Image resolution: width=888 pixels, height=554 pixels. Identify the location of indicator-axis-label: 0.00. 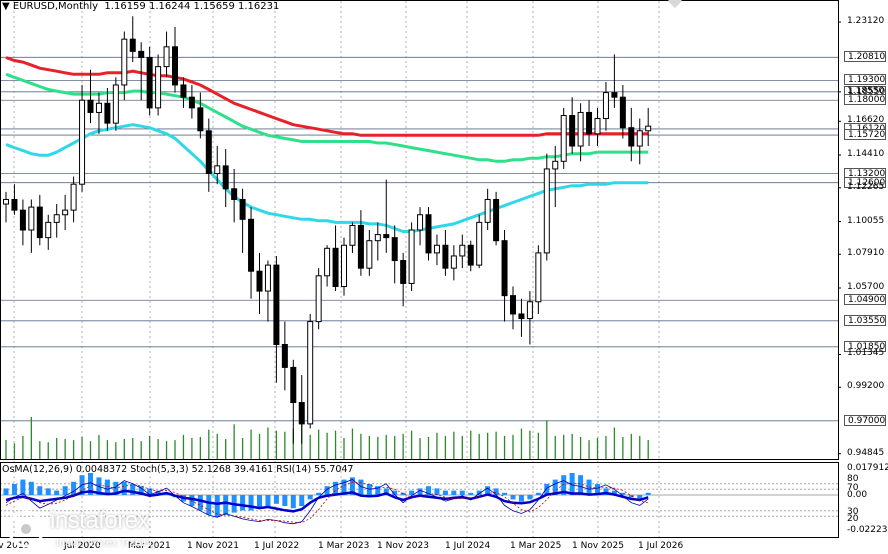
(857, 495).